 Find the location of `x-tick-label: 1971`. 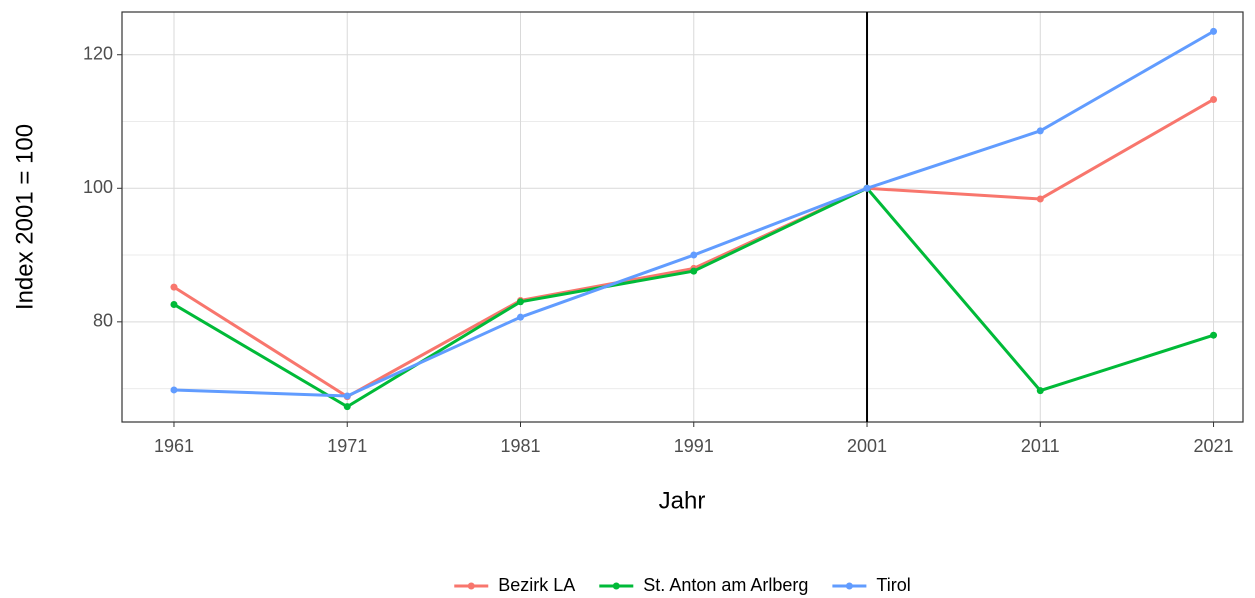

x-tick-label: 1971 is located at coordinates (347, 446).